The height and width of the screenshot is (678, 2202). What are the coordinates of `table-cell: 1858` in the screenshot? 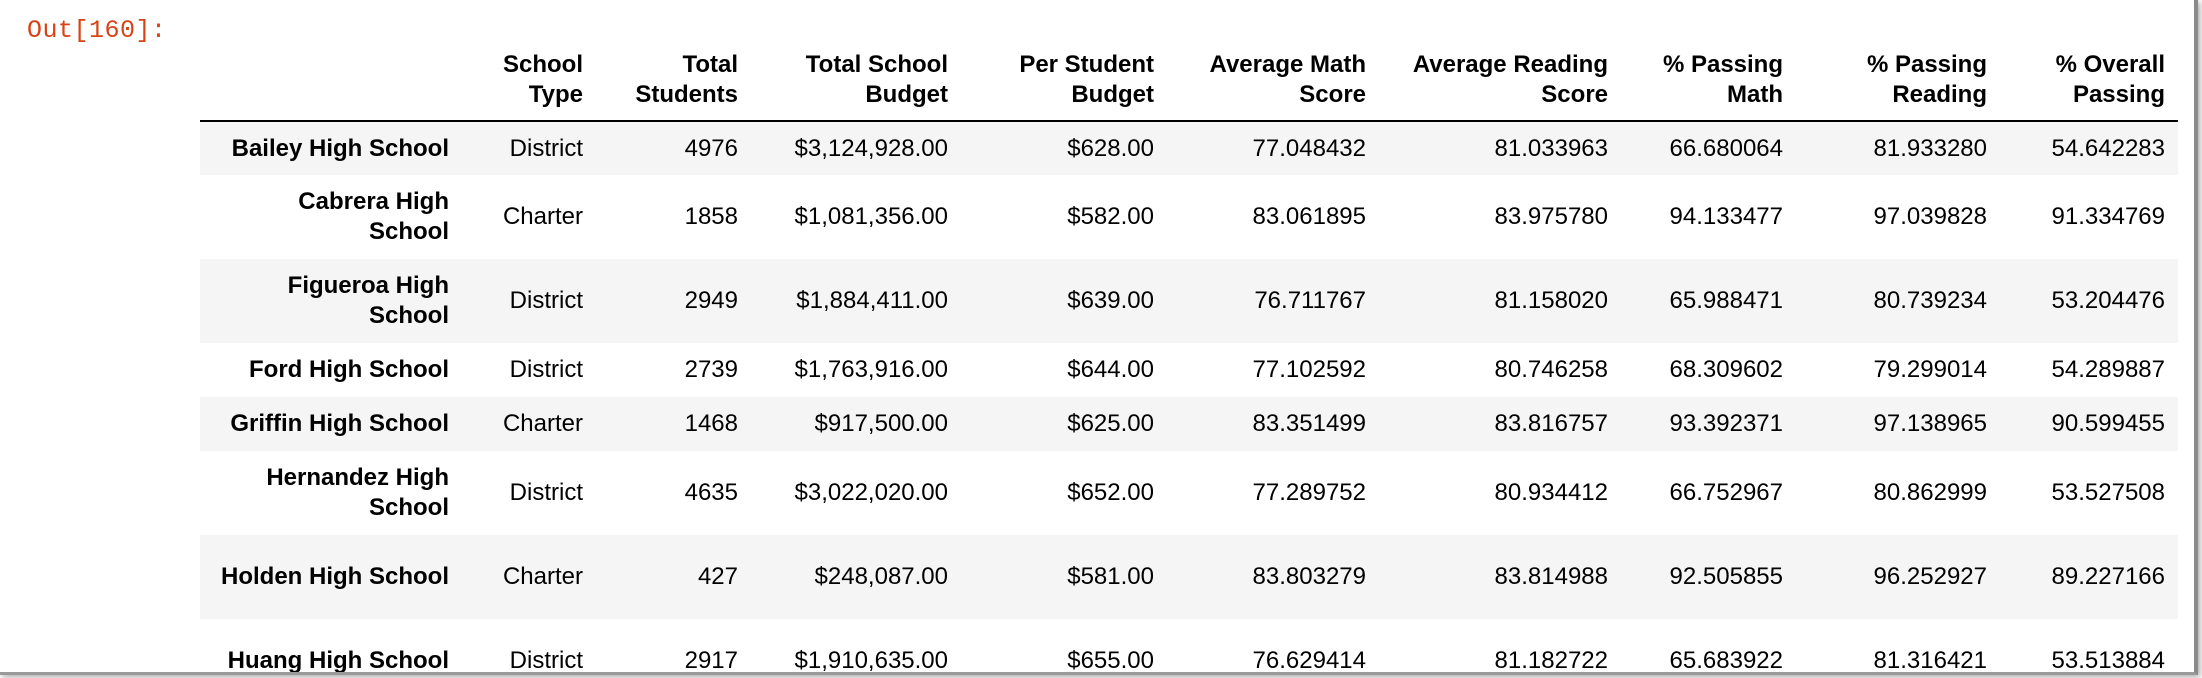 It's located at (711, 216).